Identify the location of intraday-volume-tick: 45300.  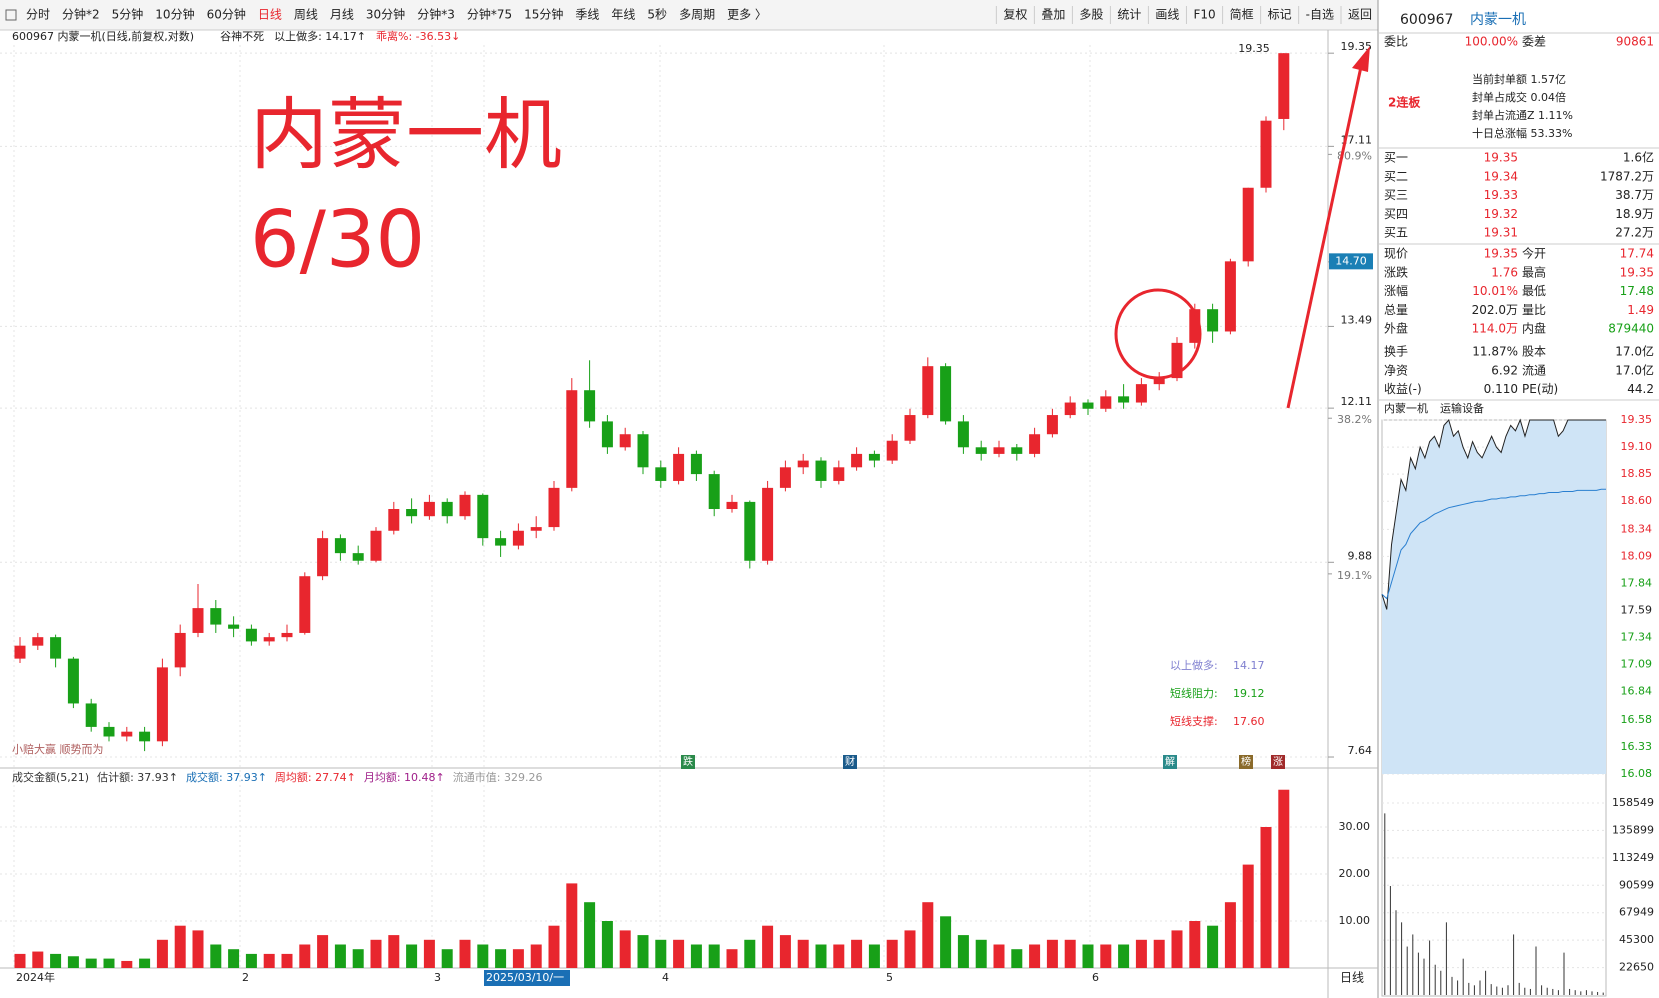
(1636, 939).